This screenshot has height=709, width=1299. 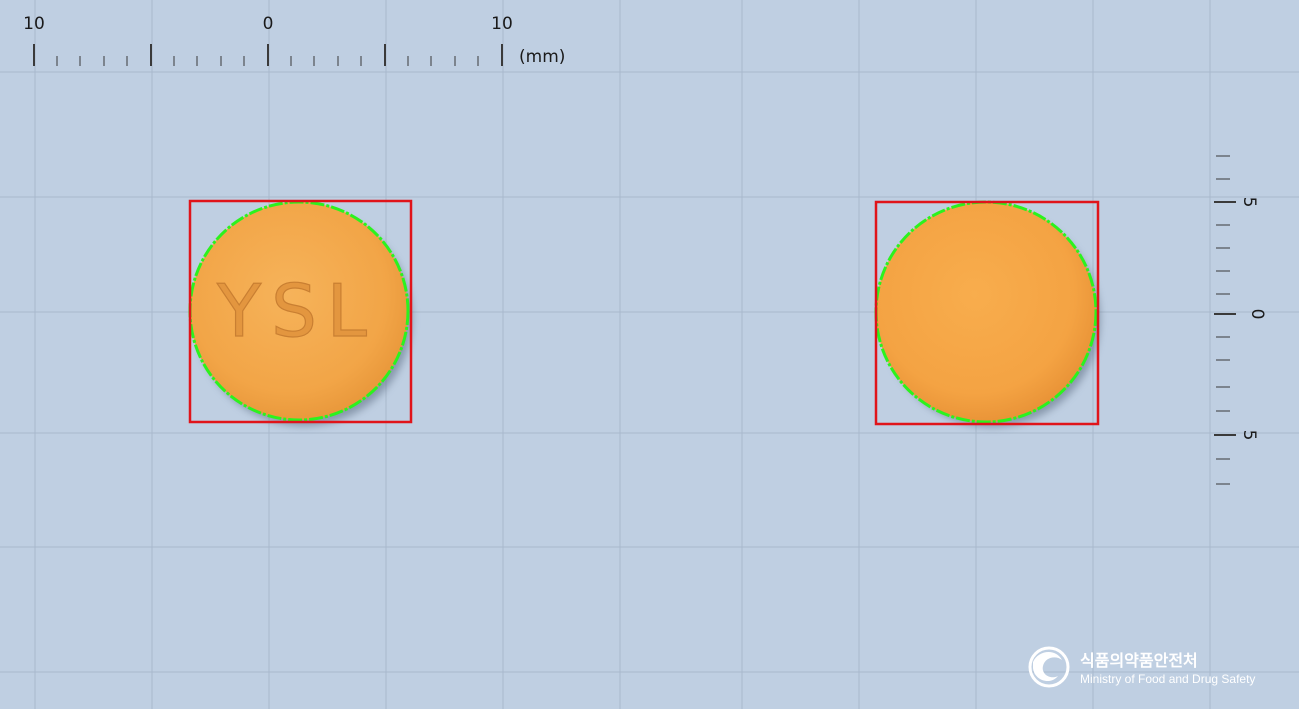 What do you see at coordinates (268, 24) in the screenshot?
I see `top-ruler-label-center: 0` at bounding box center [268, 24].